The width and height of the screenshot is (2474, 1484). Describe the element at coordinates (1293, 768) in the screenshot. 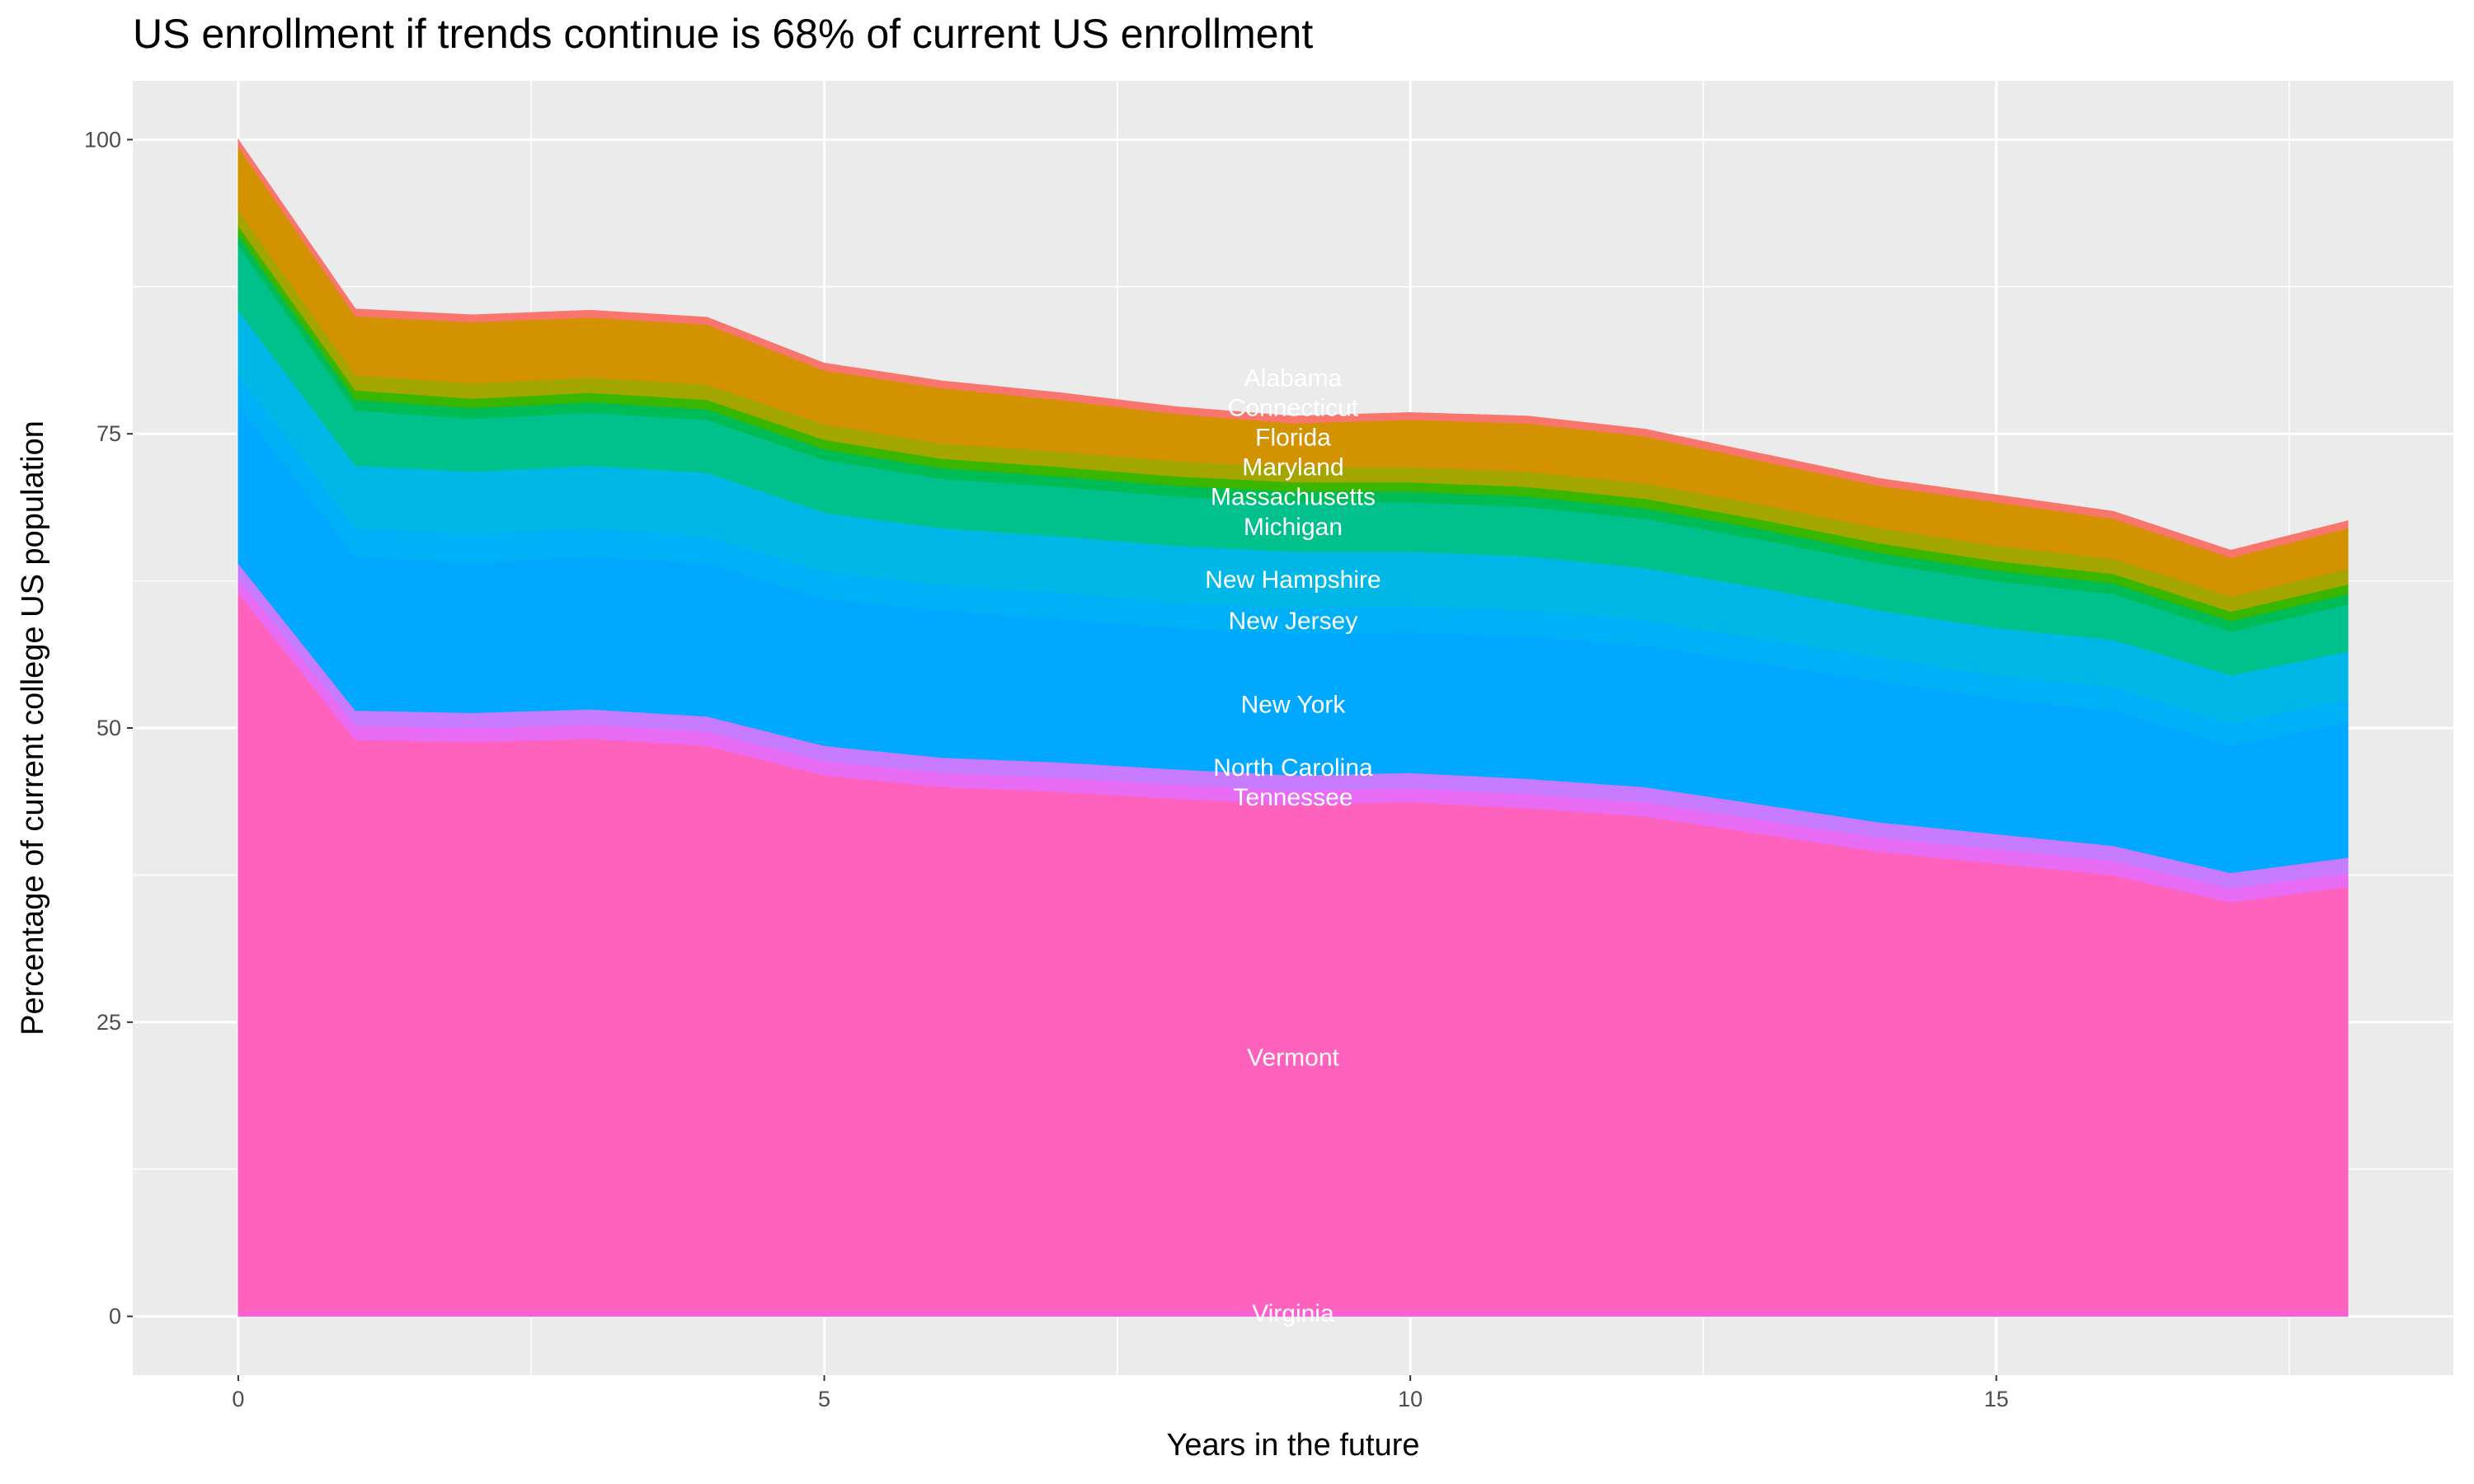

I see `area-label-north-carolina: North Carolina` at that location.